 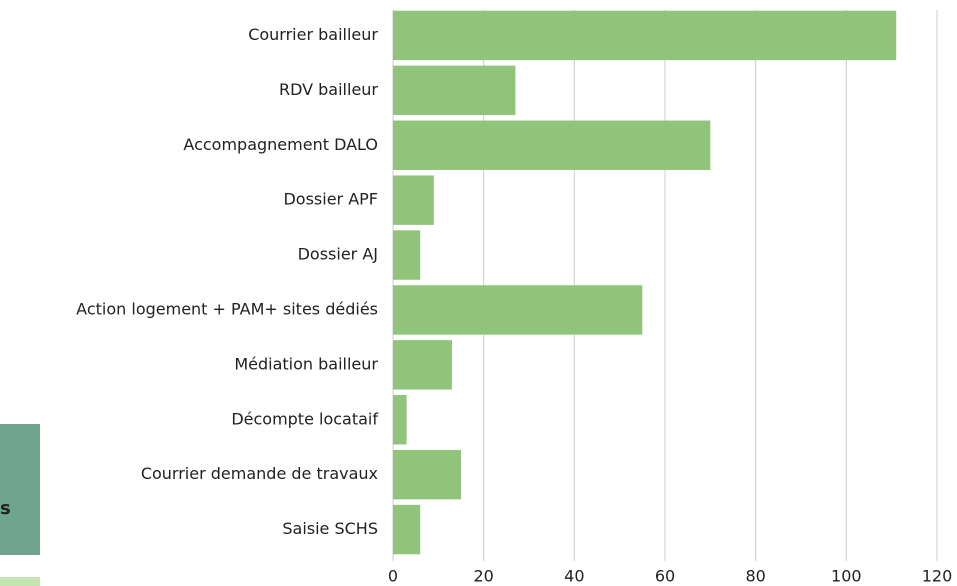 What do you see at coordinates (259, 473) in the screenshot?
I see `y-tick-label: Courrier demande de travaux` at bounding box center [259, 473].